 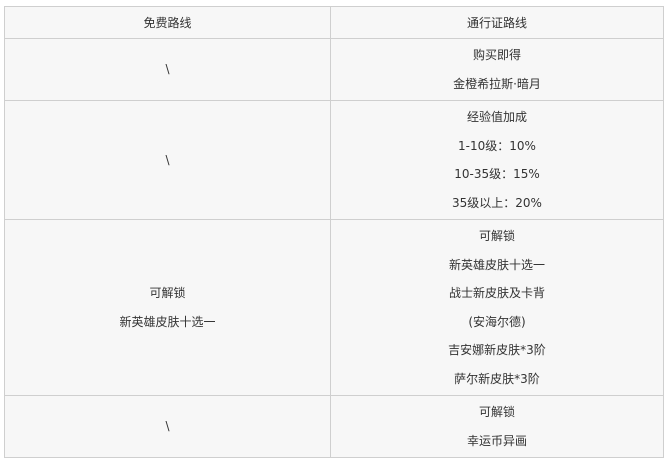 I want to click on cell-line: (安海尔德), so click(x=497, y=321).